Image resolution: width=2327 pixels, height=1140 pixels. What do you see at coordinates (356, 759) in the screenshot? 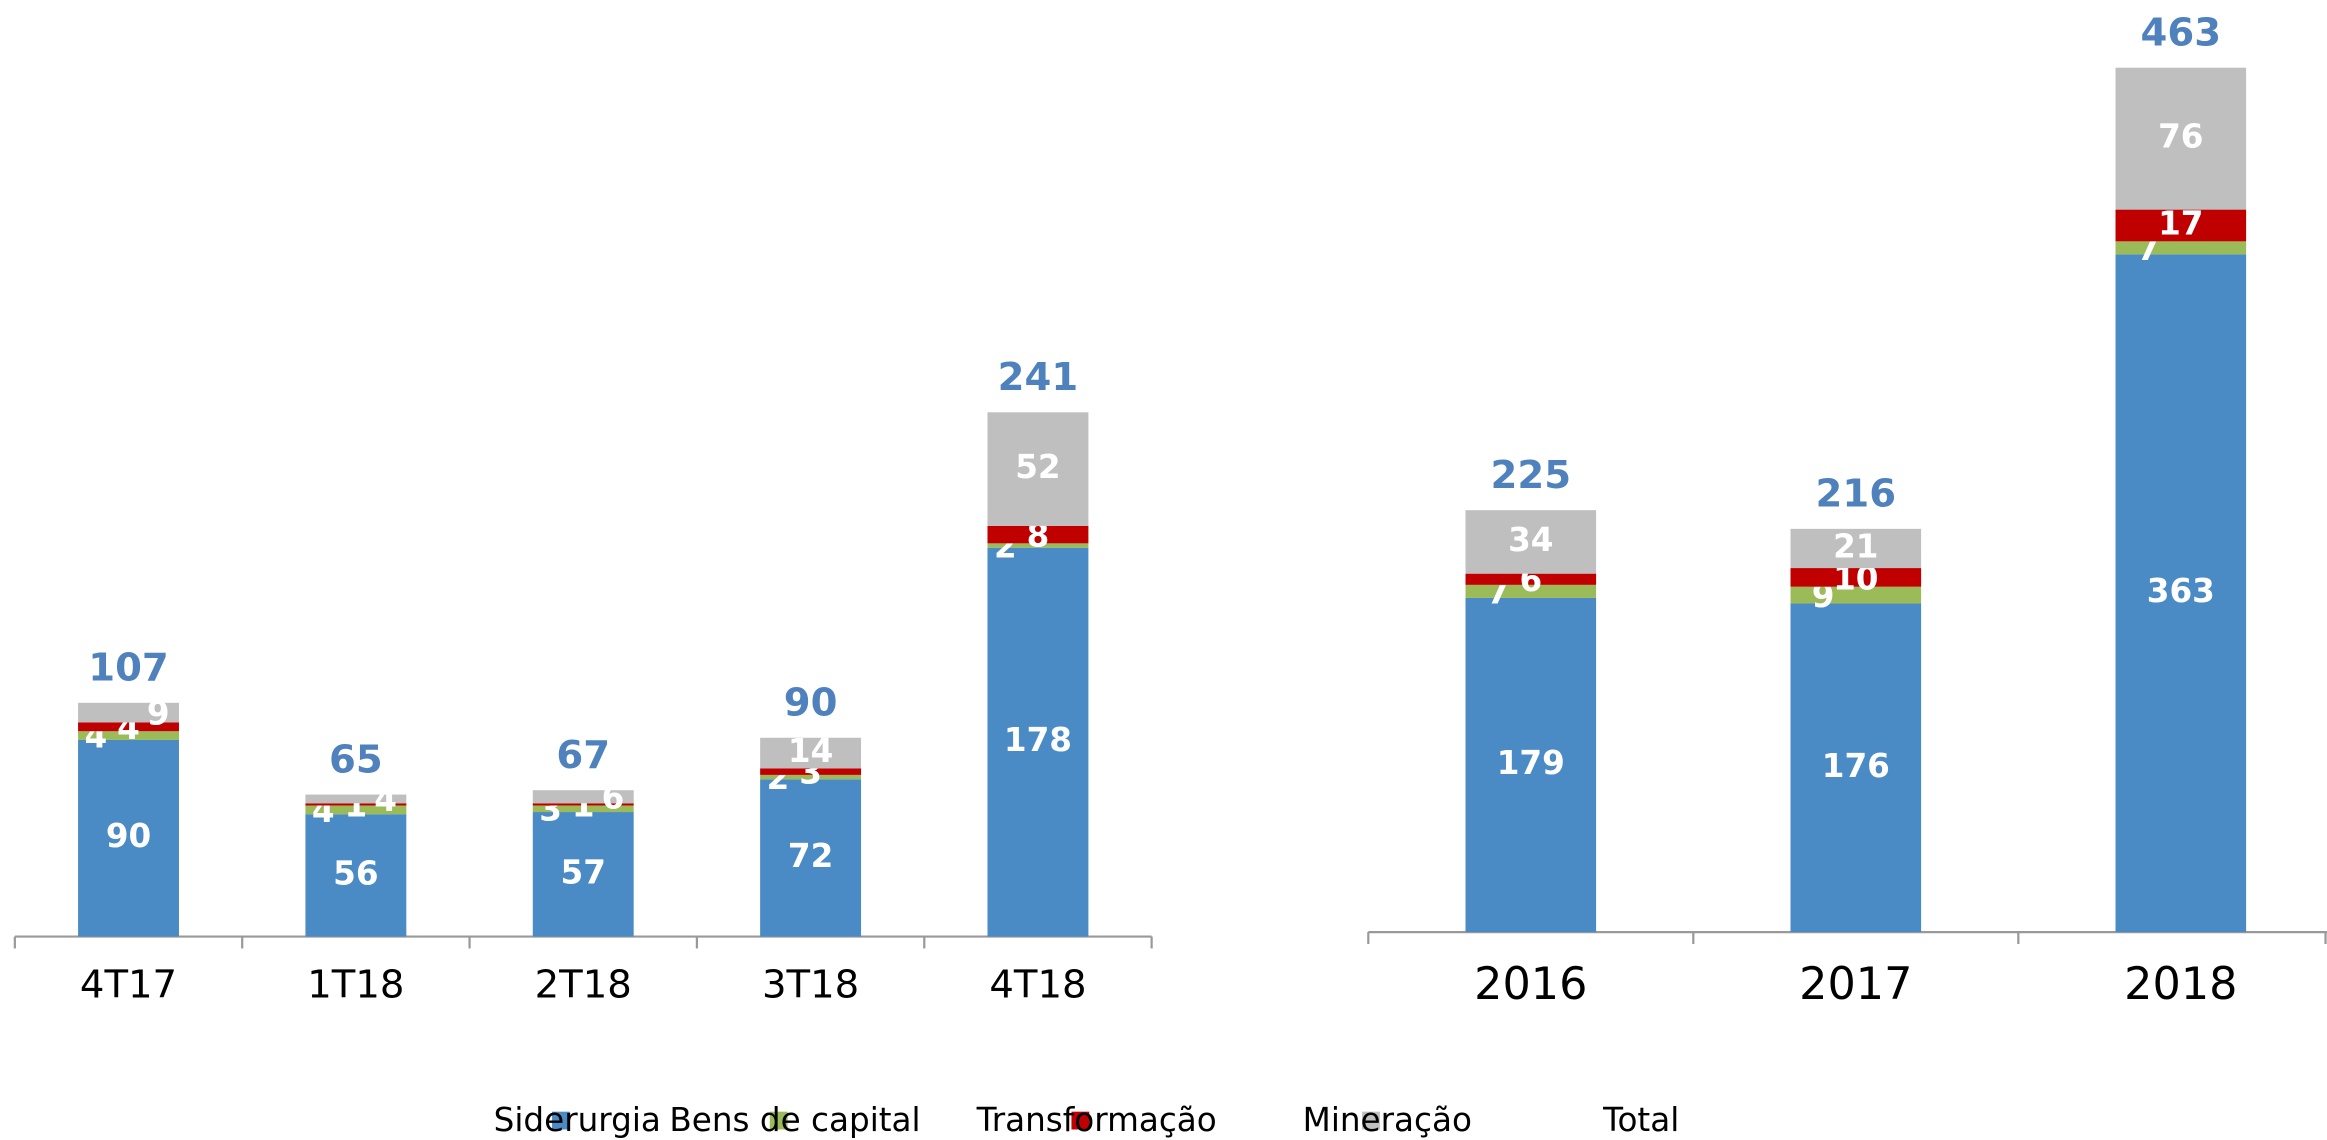
I see `total-label: 65` at bounding box center [356, 759].